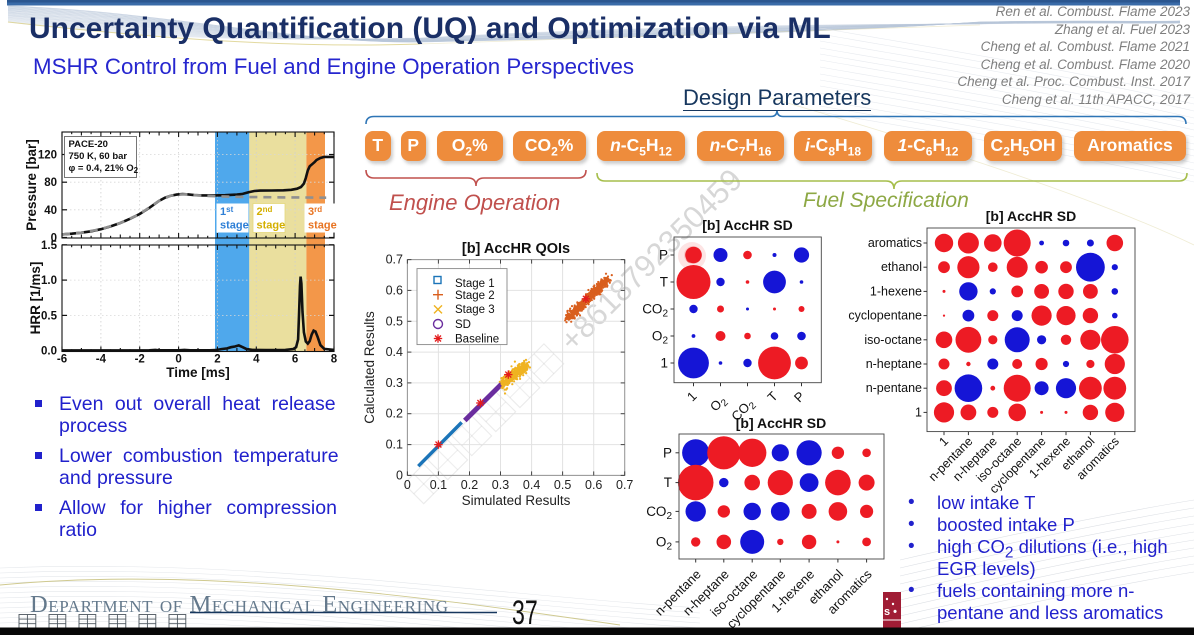 The width and height of the screenshot is (1194, 635). I want to click on svg-text: SD, so click(463, 325).